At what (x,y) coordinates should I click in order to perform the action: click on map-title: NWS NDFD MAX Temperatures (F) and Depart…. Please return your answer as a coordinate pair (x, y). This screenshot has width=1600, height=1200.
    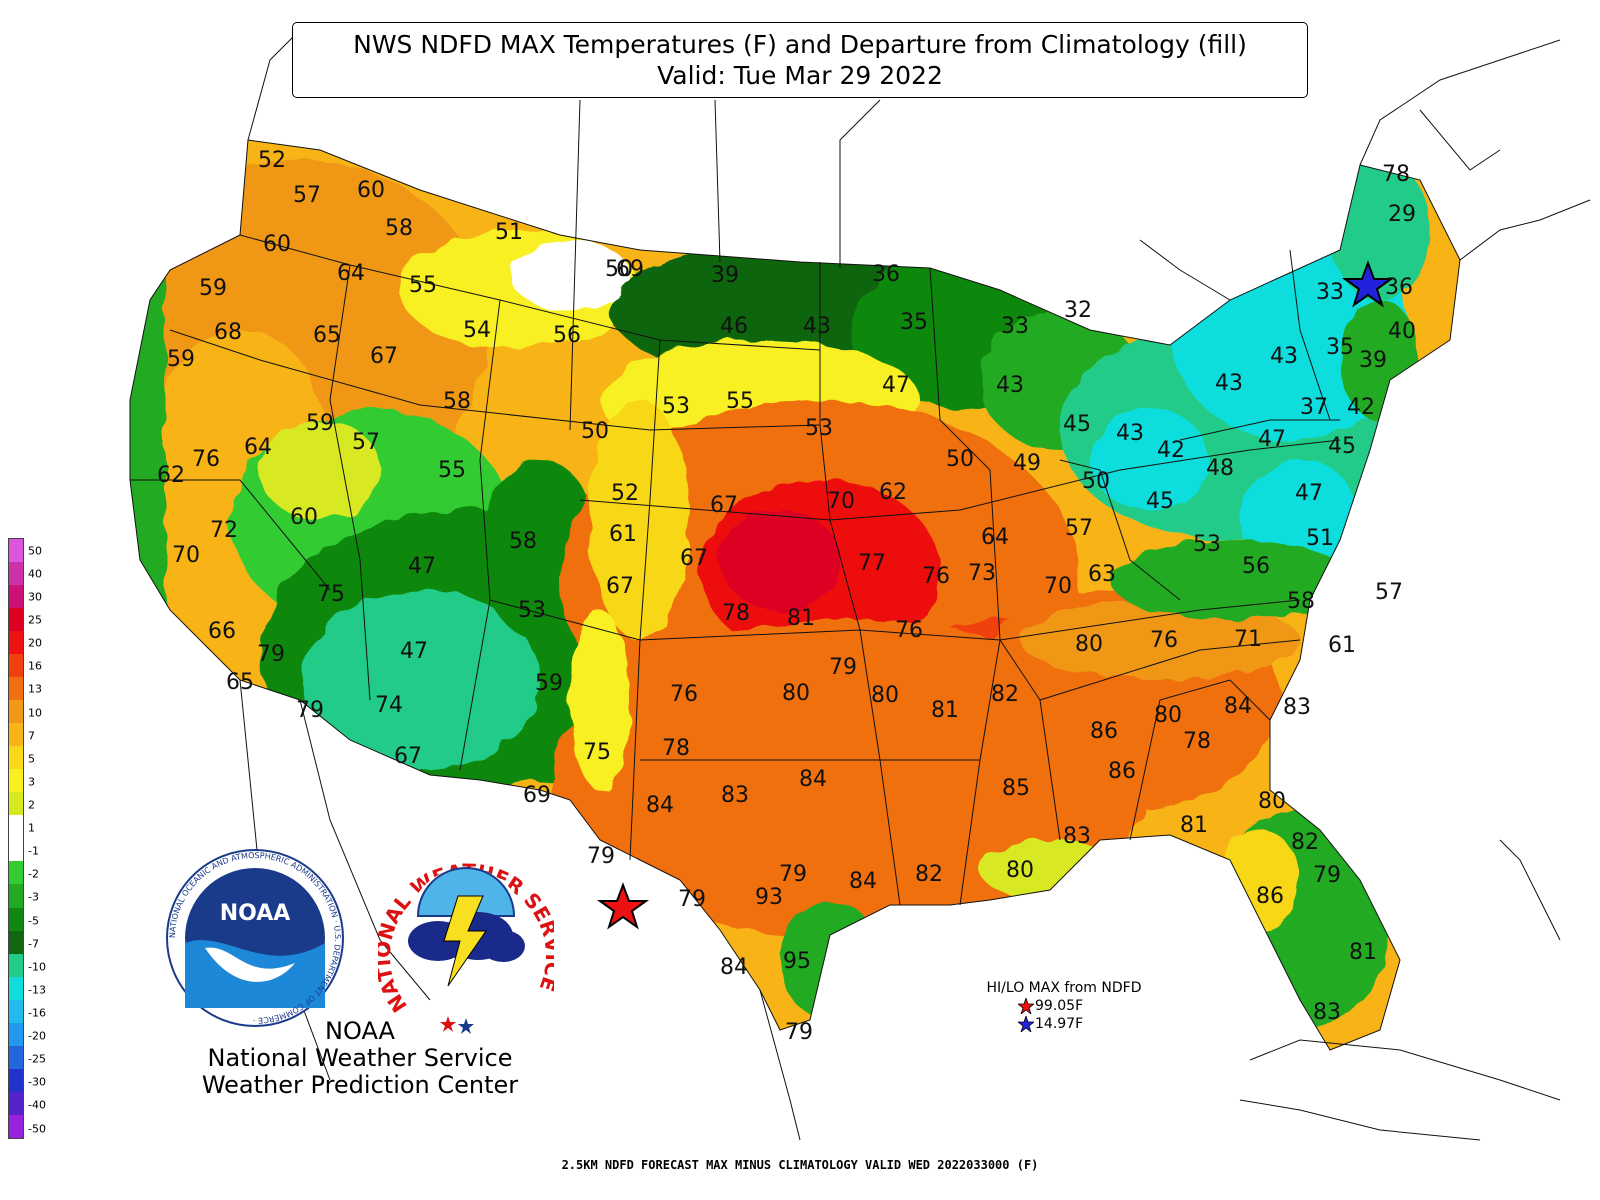
    Looking at the image, I should click on (800, 60).